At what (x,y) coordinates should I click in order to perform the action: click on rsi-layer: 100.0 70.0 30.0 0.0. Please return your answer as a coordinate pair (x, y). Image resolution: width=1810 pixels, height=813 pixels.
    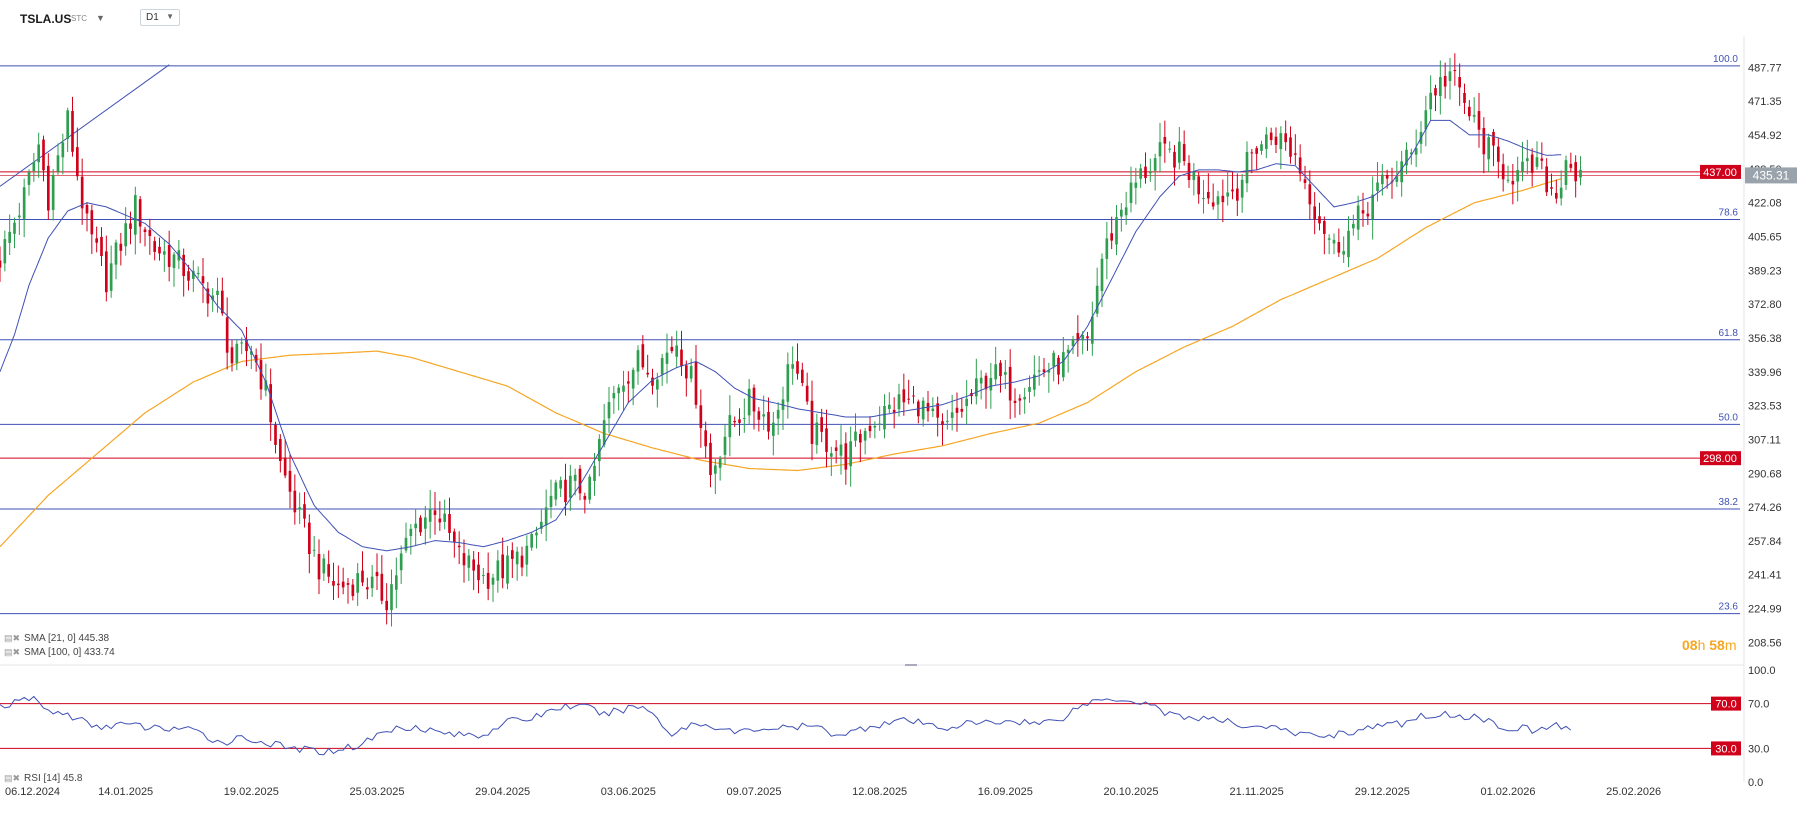
    Looking at the image, I should click on (888, 727).